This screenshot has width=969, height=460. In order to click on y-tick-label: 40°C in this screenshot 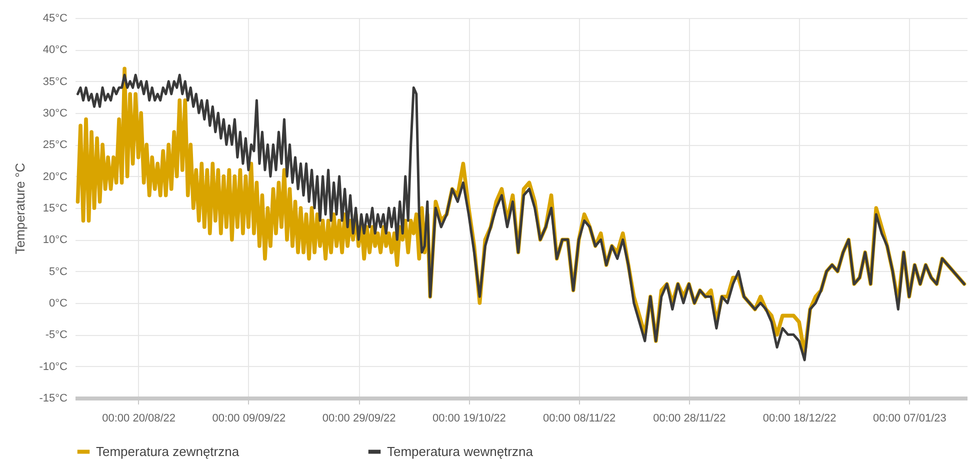, I will do `click(55, 50)`.